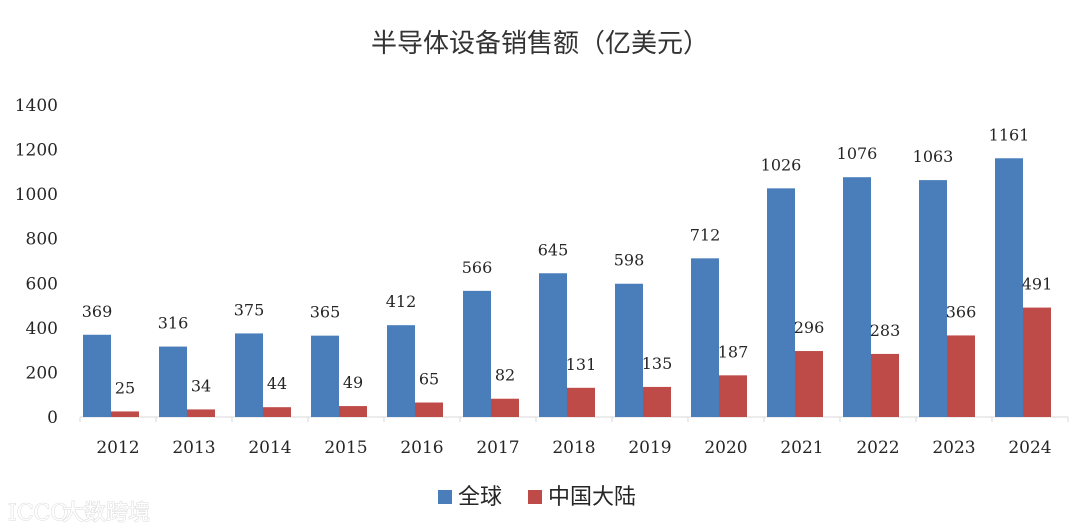  Describe the element at coordinates (1029, 448) in the screenshot. I see `x-tick-label: 2024` at that location.